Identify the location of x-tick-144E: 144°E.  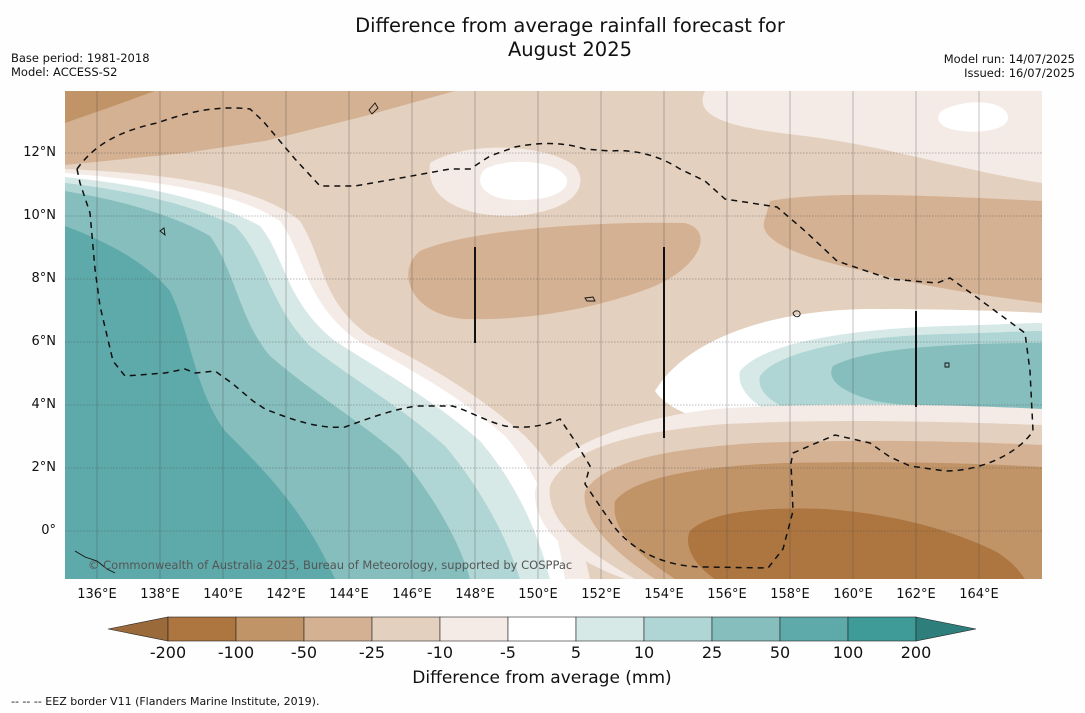
(349, 594).